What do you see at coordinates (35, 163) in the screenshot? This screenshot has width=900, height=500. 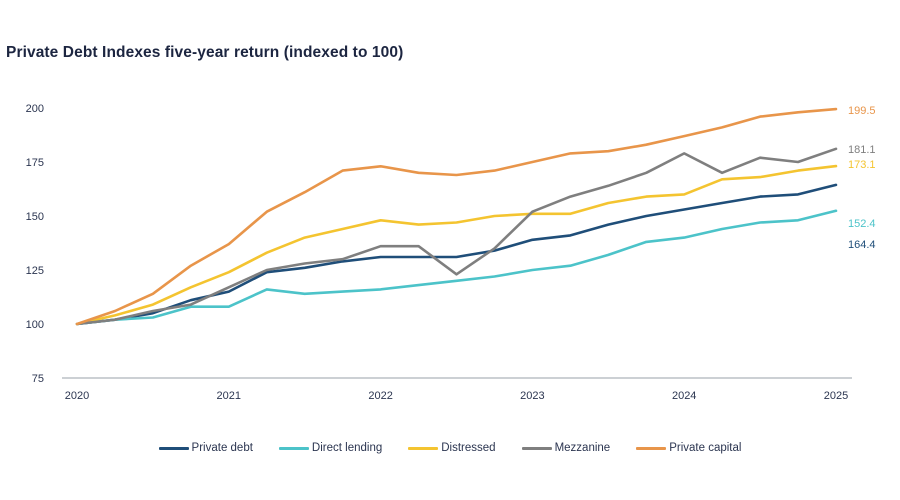 I see `y-tick-label: 175` at bounding box center [35, 163].